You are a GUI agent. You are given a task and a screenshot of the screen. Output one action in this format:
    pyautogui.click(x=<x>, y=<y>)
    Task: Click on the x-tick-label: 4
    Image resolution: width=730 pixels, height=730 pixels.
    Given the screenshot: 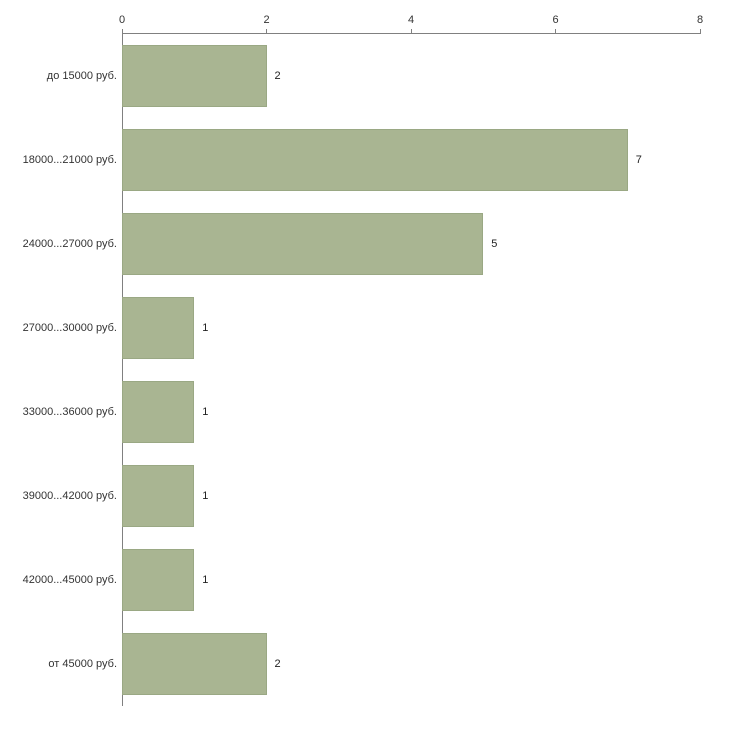 What is the action you would take?
    pyautogui.click(x=411, y=20)
    